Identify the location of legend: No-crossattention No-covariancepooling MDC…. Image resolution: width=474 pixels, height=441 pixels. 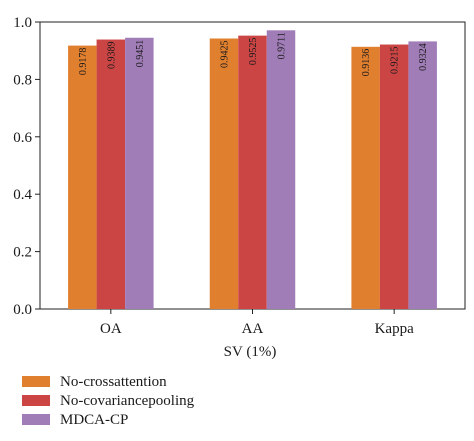
(108, 401).